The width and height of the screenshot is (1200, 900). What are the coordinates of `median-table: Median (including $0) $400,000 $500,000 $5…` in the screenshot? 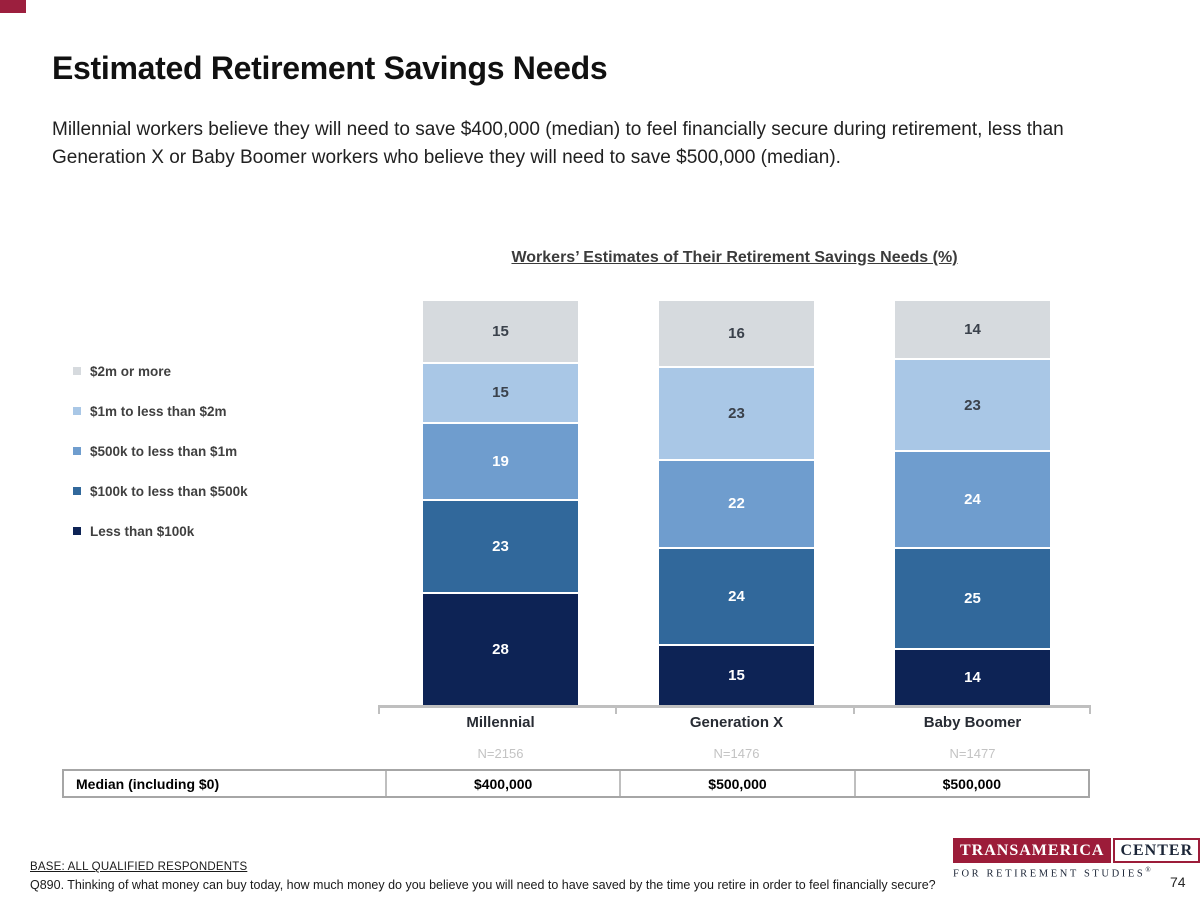 It's located at (576, 783).